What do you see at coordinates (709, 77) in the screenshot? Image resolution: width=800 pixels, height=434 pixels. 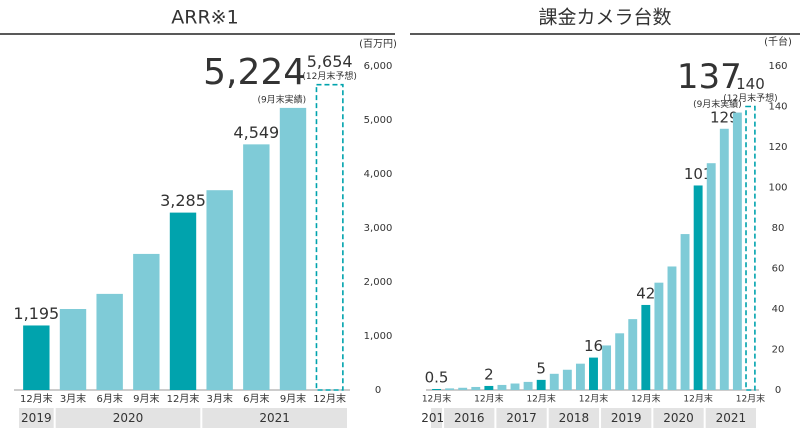 I see `value-label: 137` at bounding box center [709, 77].